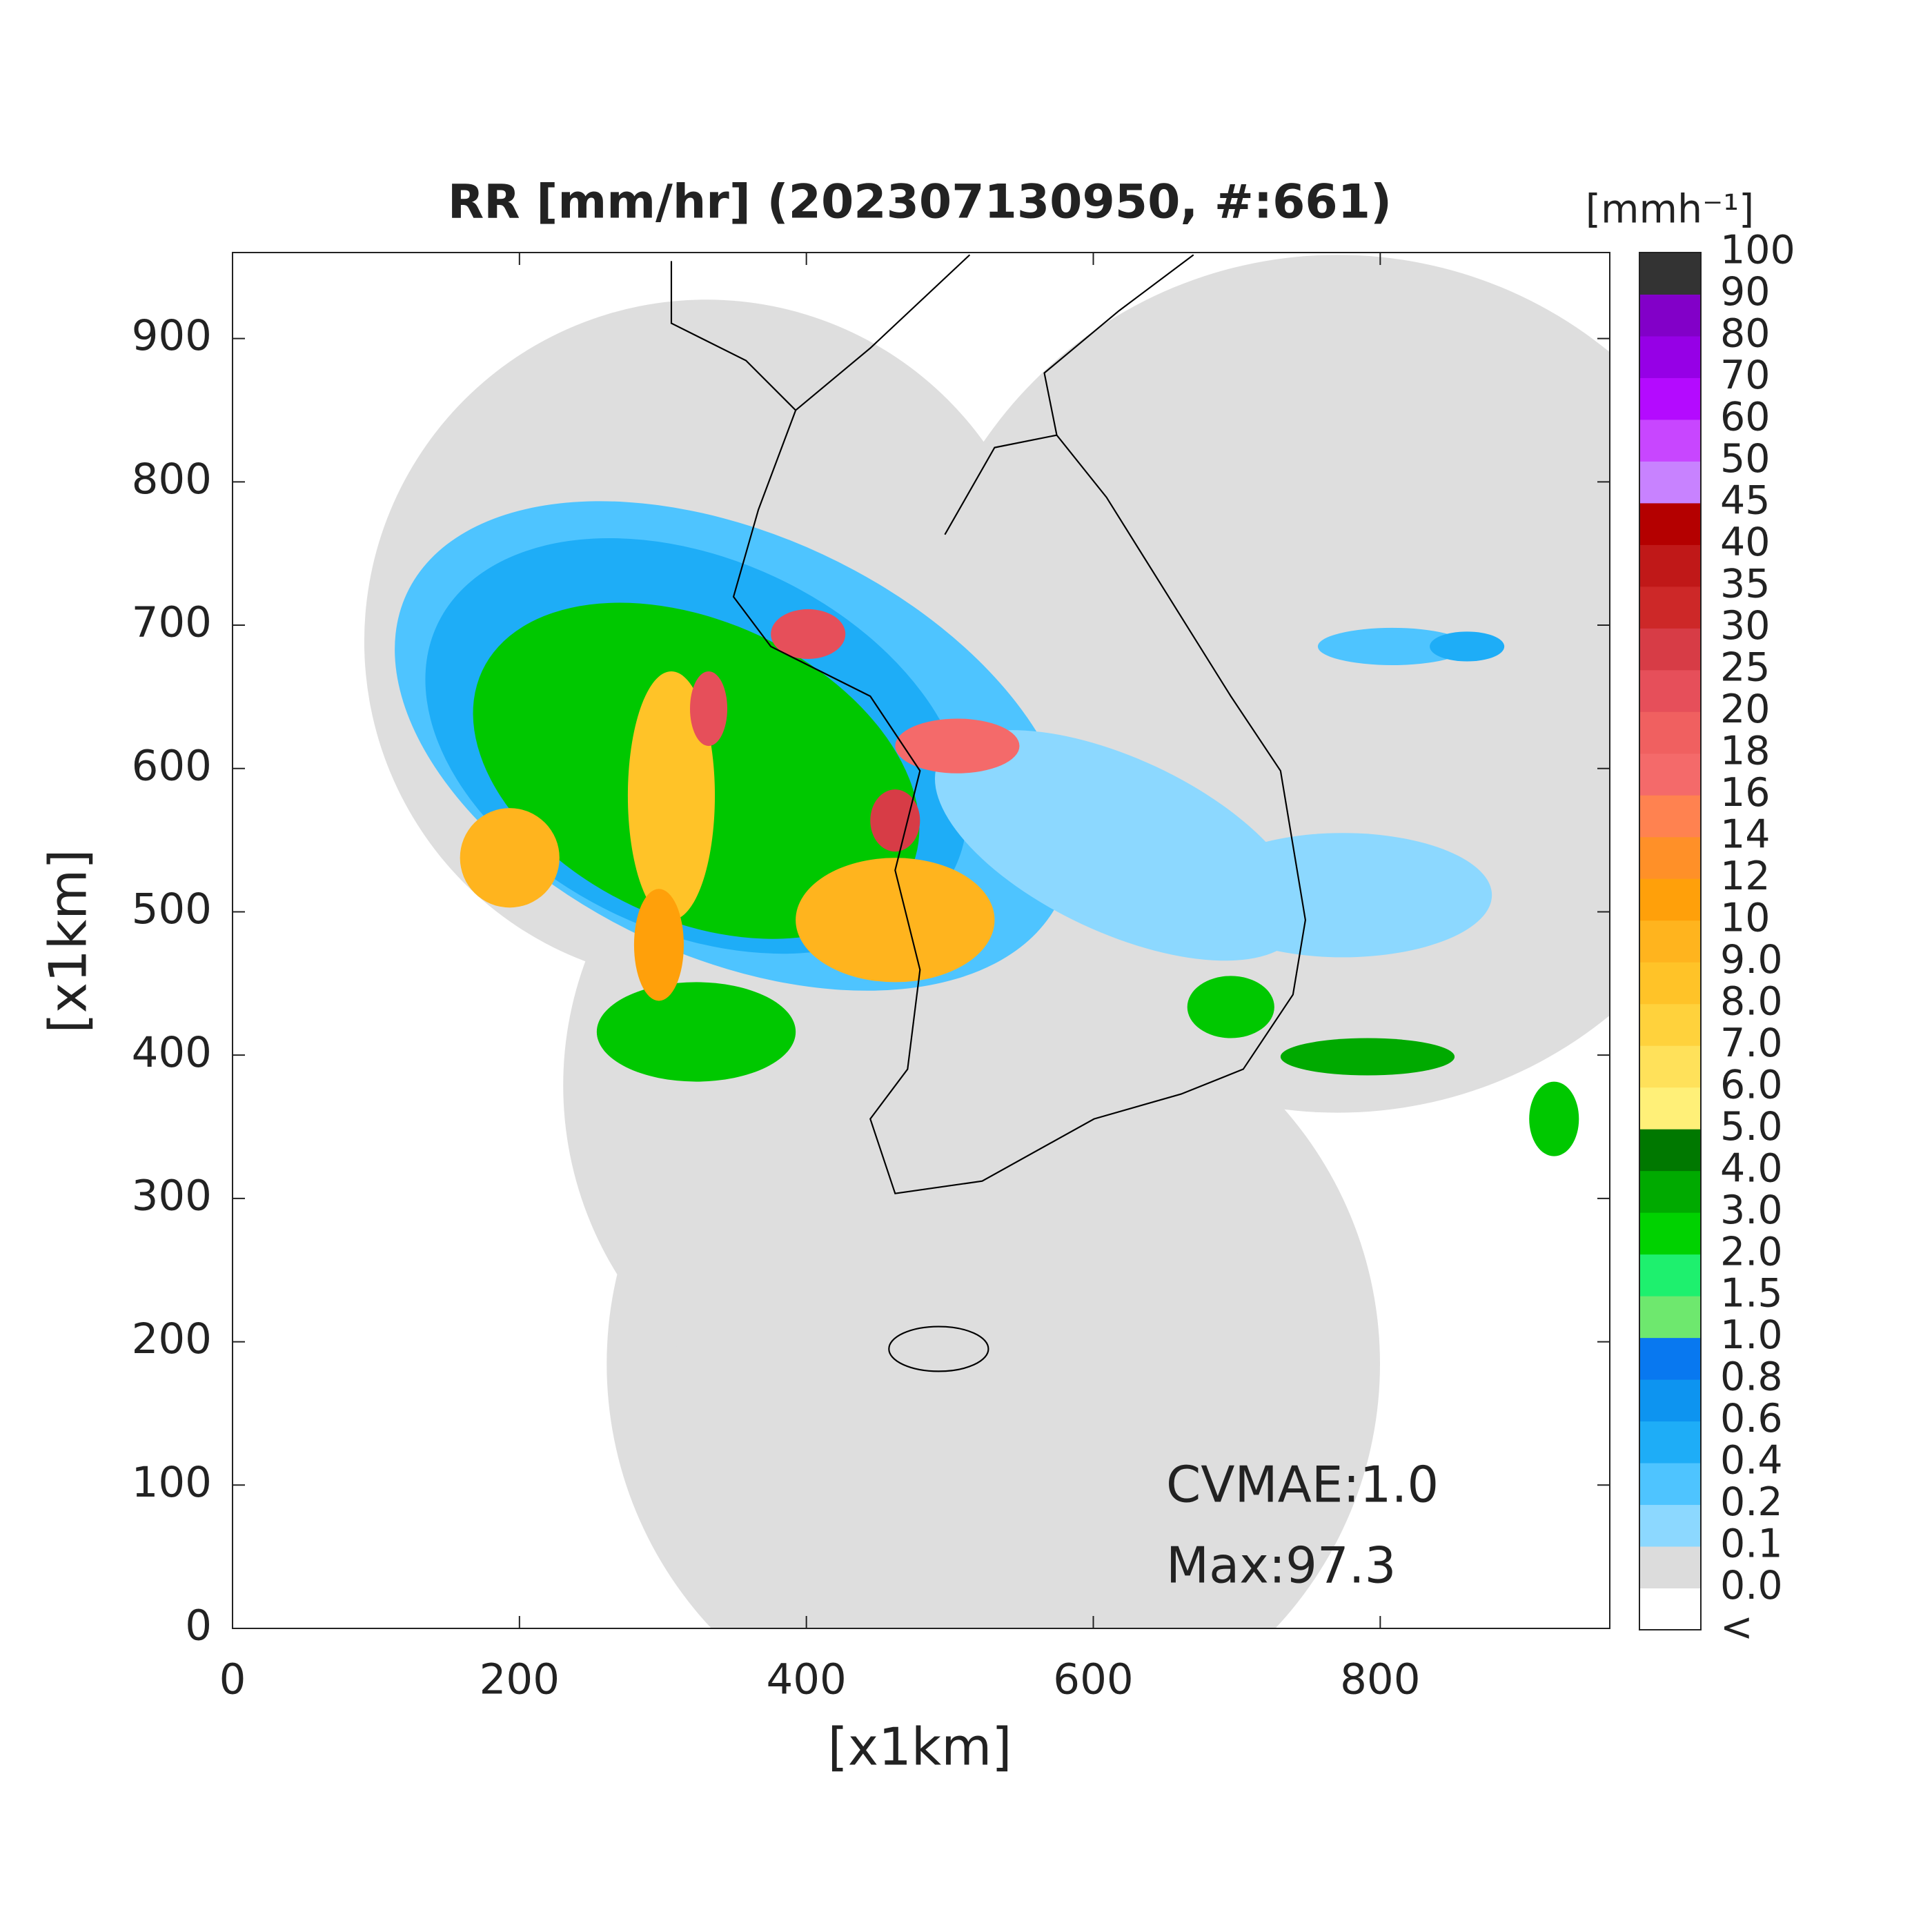  Describe the element at coordinates (1751, 960) in the screenshot. I see `colorbar-tick-label: 9.0` at that location.